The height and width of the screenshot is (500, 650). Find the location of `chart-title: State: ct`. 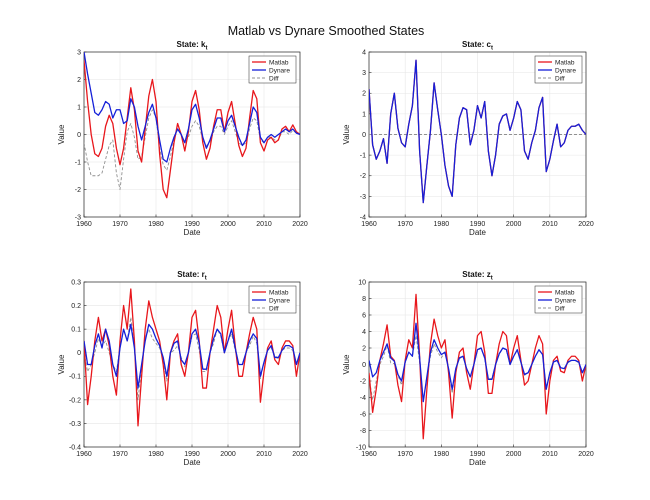

chart-title: State: ct is located at coordinates (477, 46).